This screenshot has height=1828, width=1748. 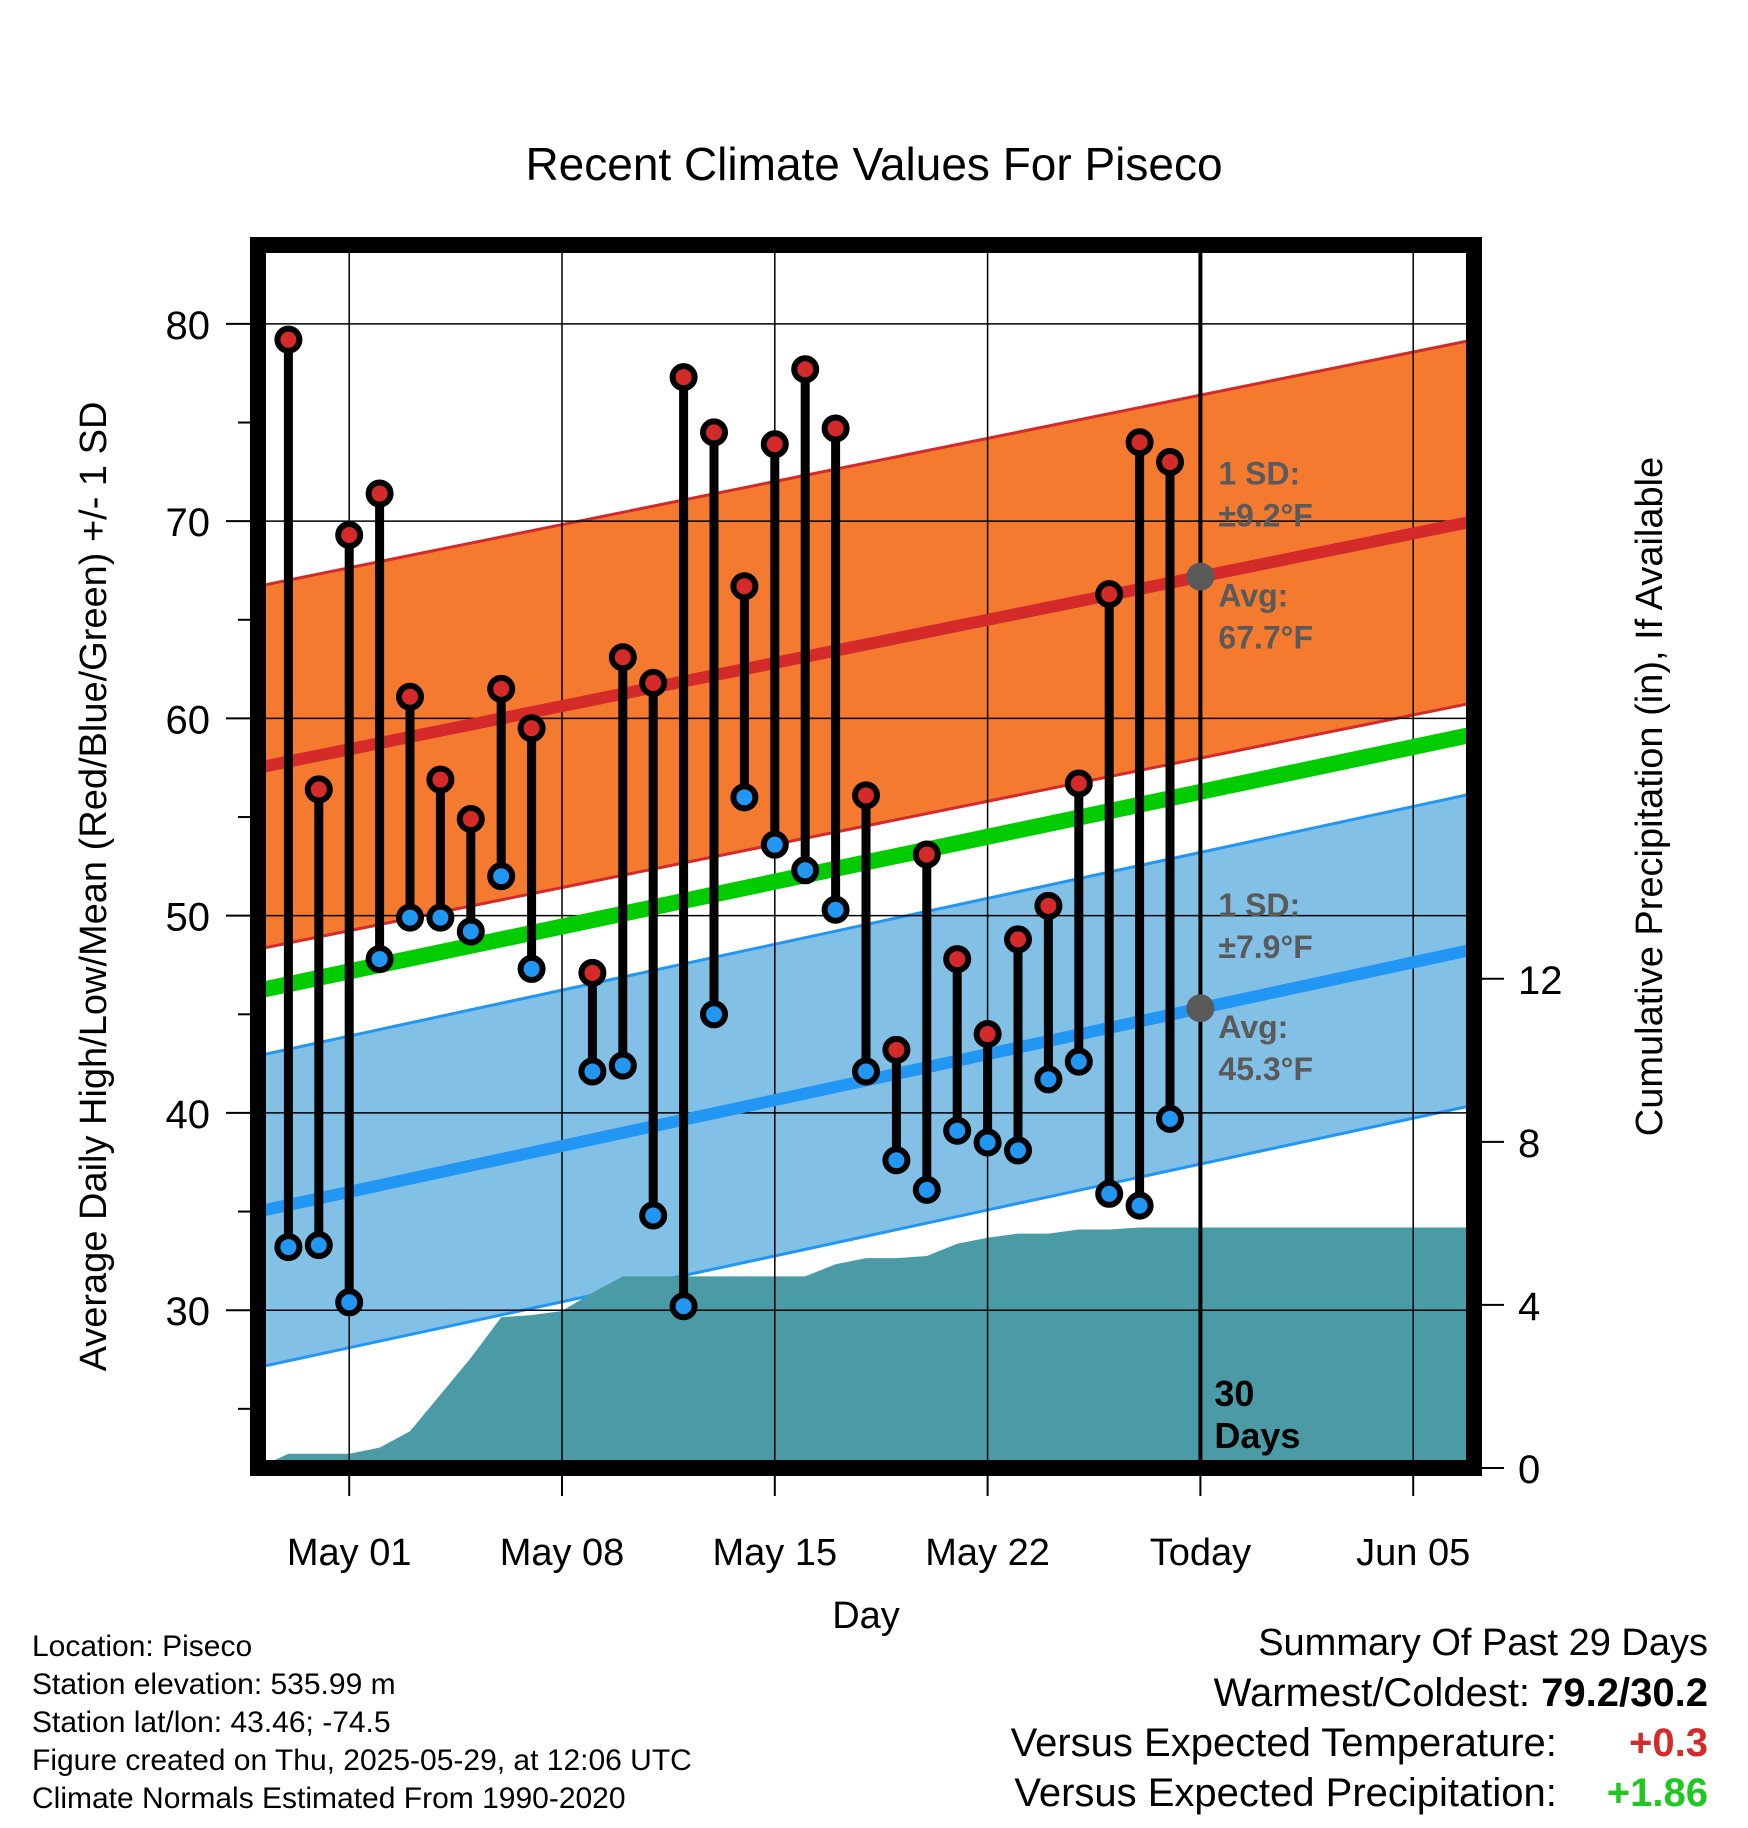 What do you see at coordinates (1529, 1307) in the screenshot?
I see `y2-tick-label: 4` at bounding box center [1529, 1307].